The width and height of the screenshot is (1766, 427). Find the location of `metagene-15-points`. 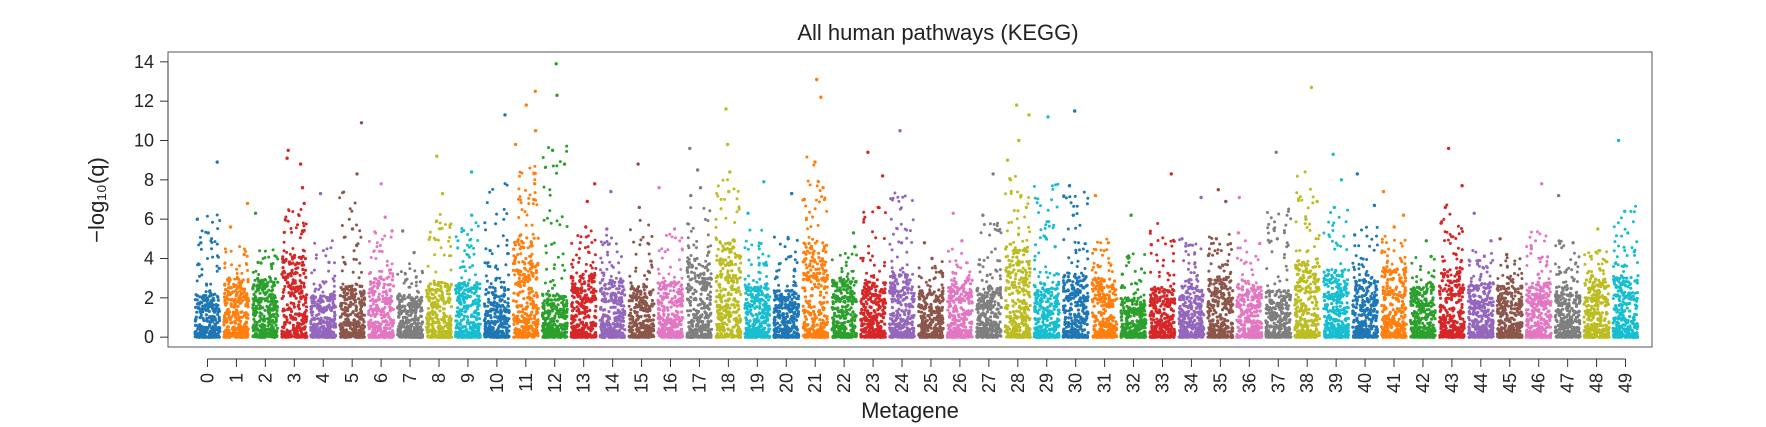

metagene-15-points is located at coordinates (641, 250).